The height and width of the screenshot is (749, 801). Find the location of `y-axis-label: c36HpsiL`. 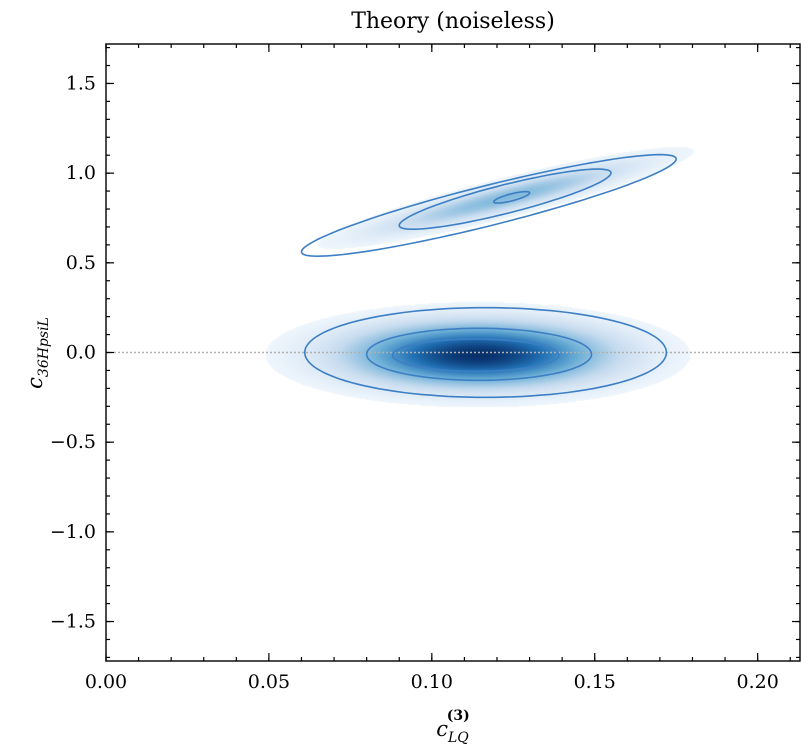

y-axis-label: c36HpsiL is located at coordinates (37, 353).